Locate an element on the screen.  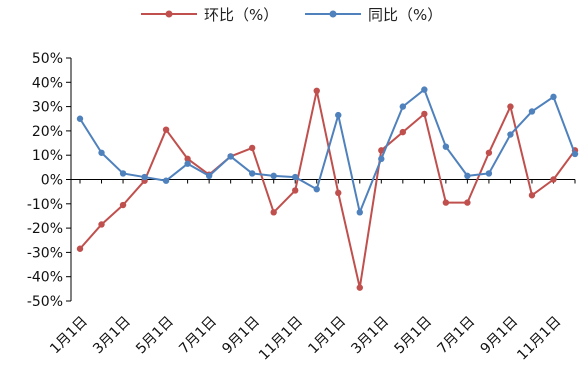
legend-label-yoy: 同比（%） is located at coordinates (405, 15).